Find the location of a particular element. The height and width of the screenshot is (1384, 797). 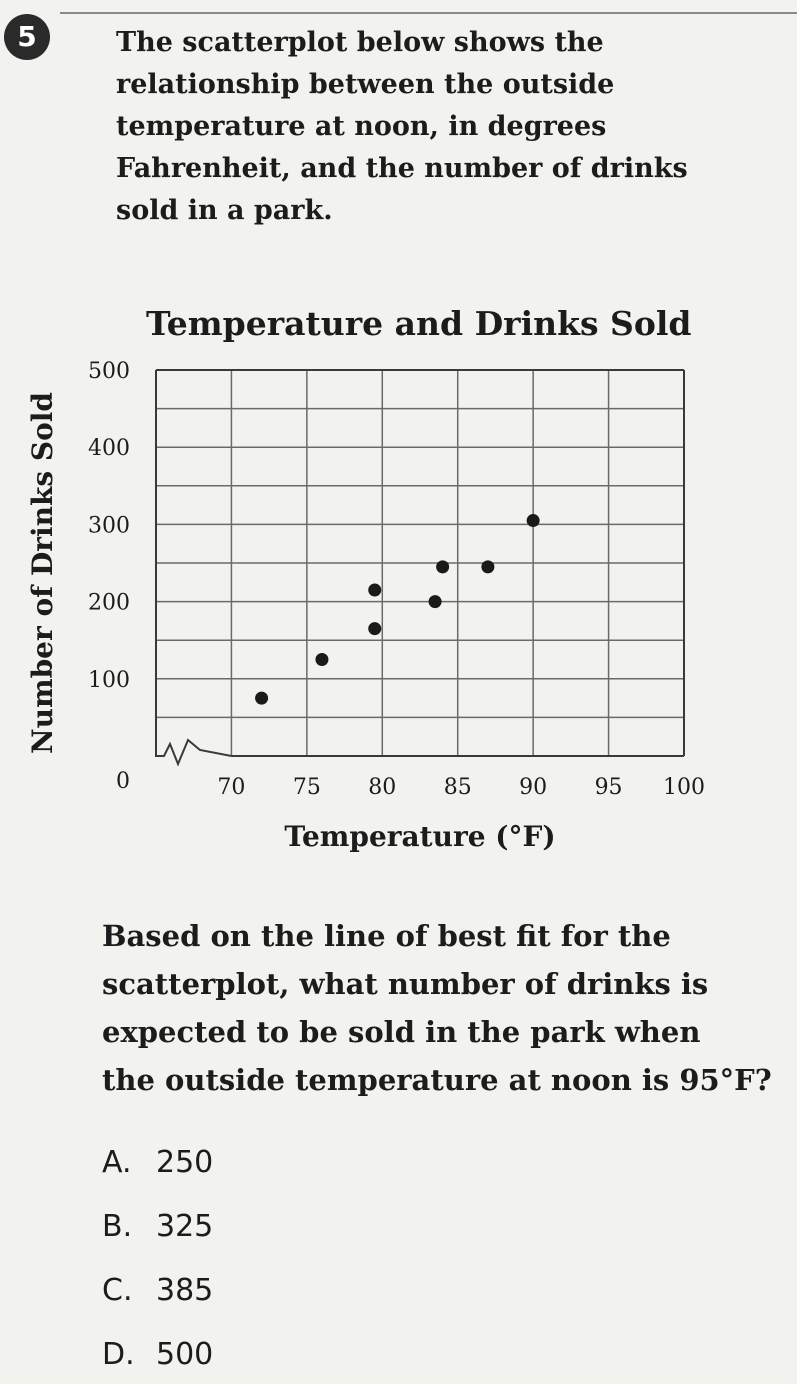

y-tick-label: 400 is located at coordinates (109, 448).